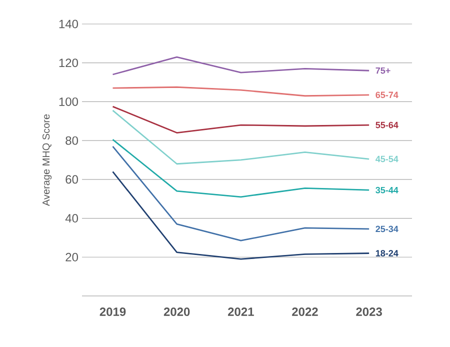 The image size is (450, 347). What do you see at coordinates (383, 70) in the screenshot?
I see `series-label: 75+` at bounding box center [383, 70].